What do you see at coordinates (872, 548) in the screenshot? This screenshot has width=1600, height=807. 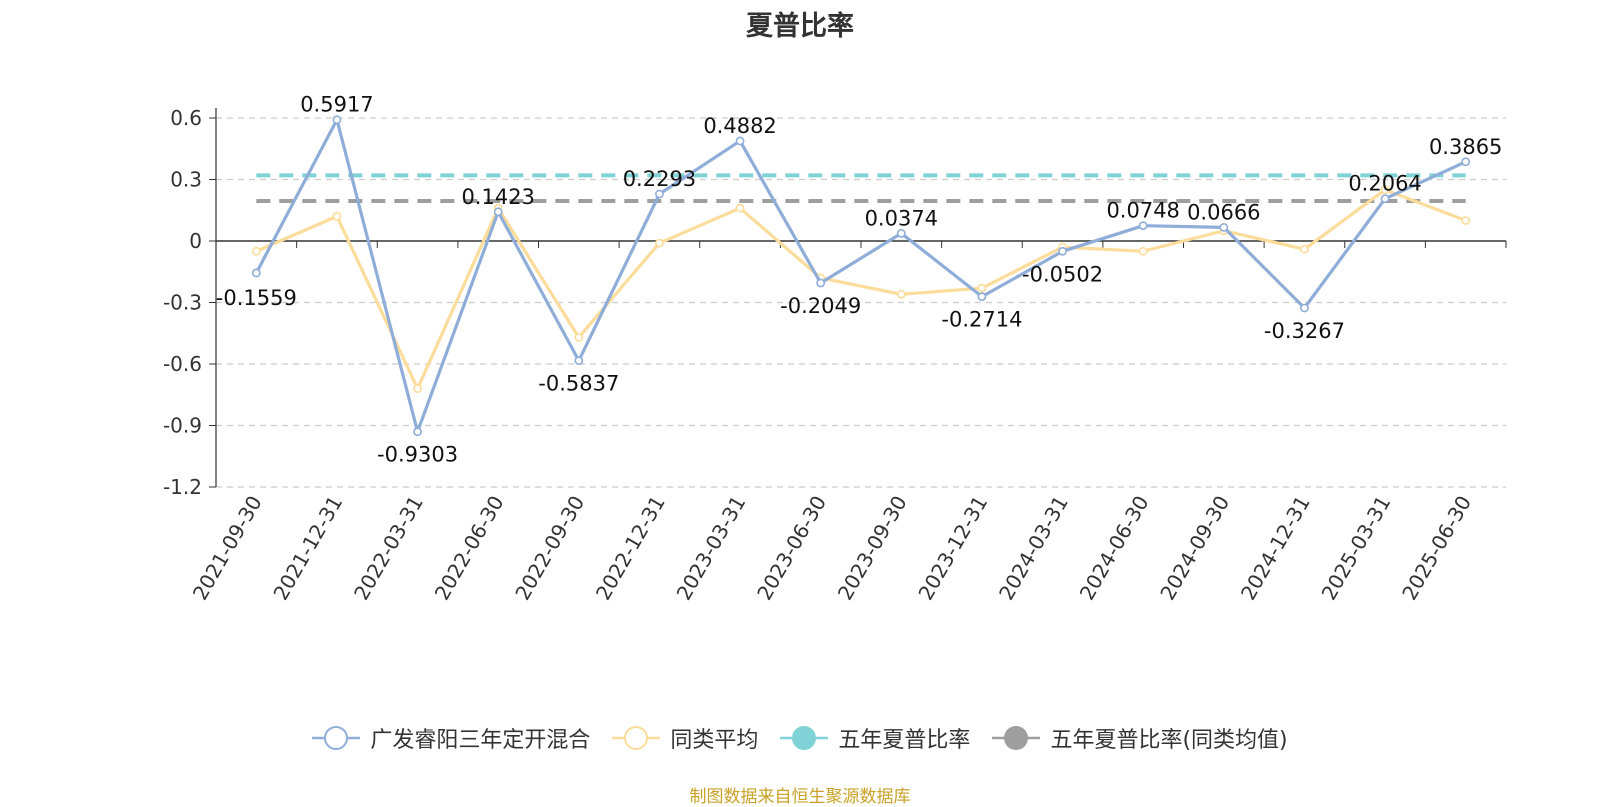 I see `x-tick-label: 2023-09-30` at bounding box center [872, 548].